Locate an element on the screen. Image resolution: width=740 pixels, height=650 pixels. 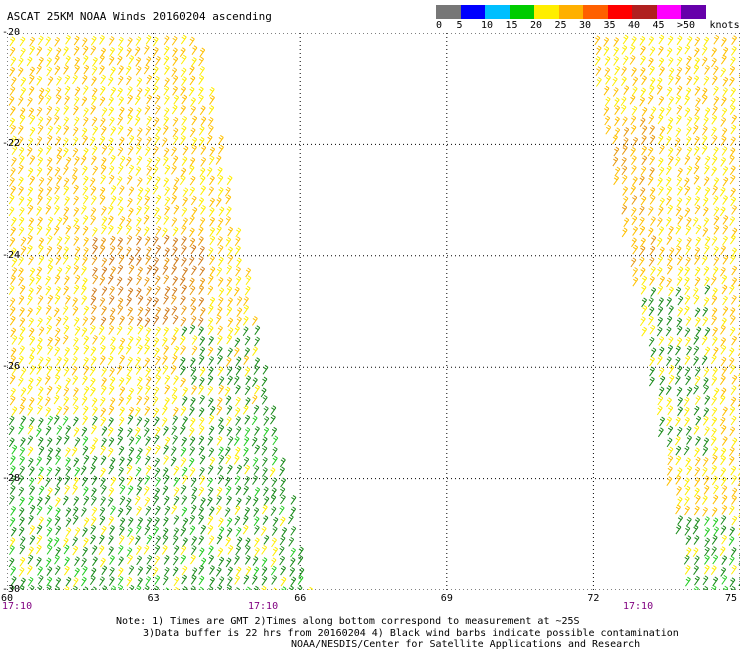
scale-swatch is located at coordinates (570, 12).